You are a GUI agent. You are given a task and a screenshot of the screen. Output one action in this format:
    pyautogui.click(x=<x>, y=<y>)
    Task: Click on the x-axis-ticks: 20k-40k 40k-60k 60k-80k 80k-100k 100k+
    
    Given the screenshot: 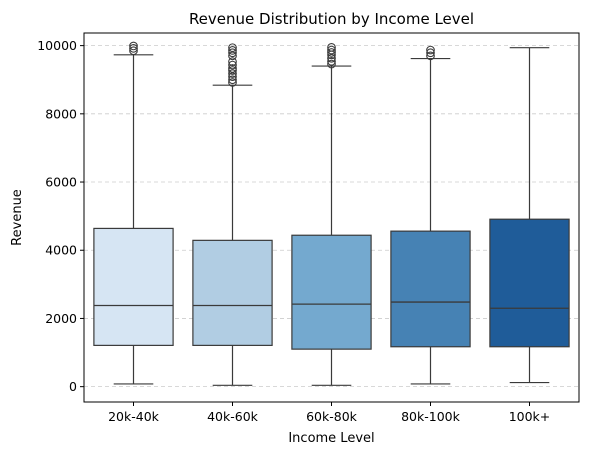 What is the action you would take?
    pyautogui.click(x=329, y=413)
    